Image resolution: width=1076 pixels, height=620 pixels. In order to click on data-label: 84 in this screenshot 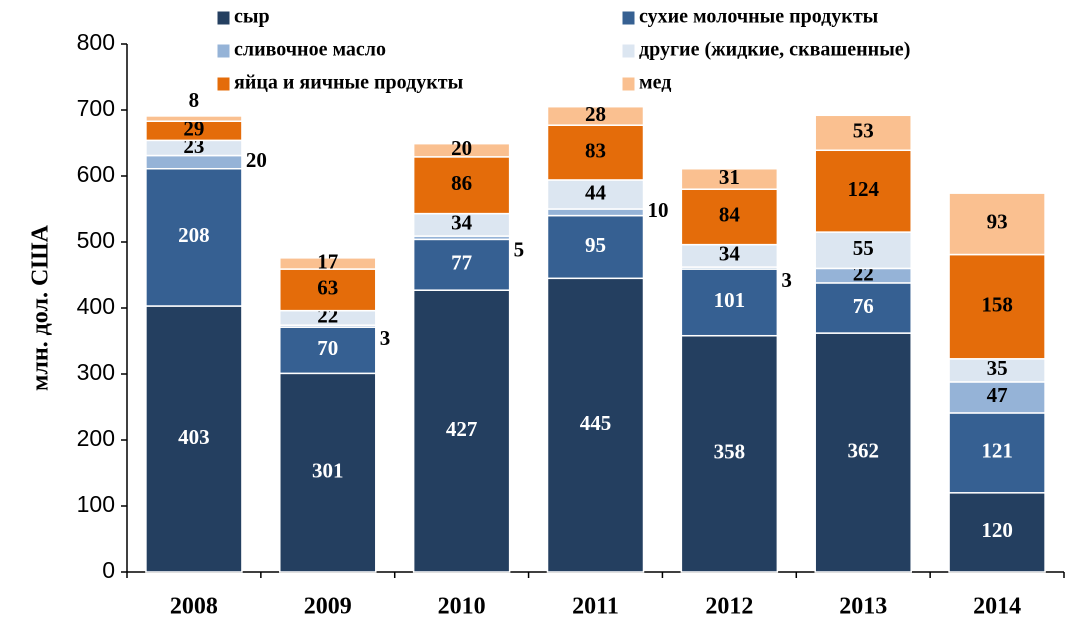, I will do `click(730, 215)`.